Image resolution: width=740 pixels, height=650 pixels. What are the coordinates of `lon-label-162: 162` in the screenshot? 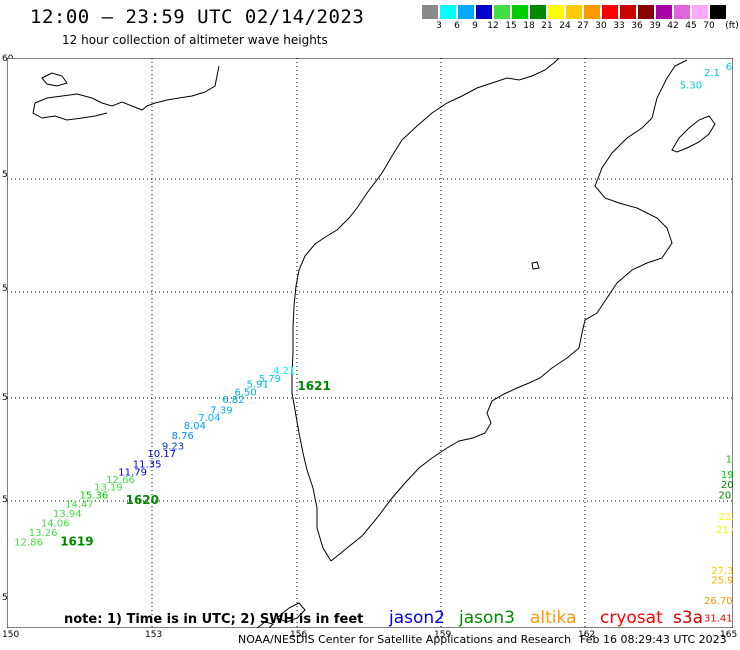 It's located at (587, 635).